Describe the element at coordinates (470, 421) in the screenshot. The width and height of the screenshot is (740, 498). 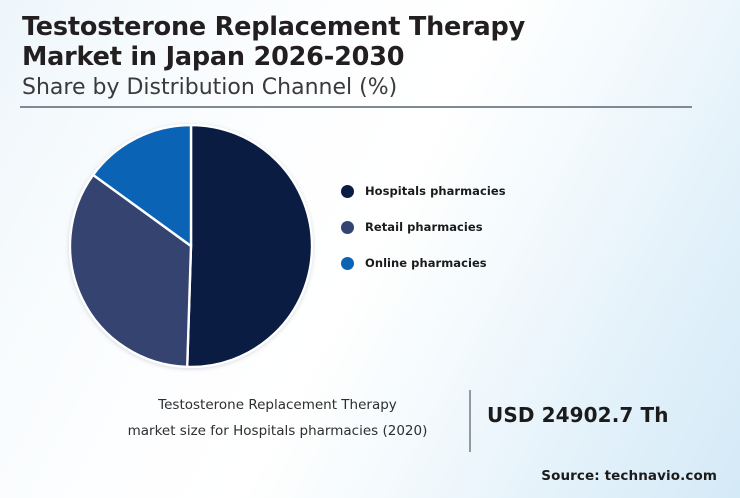
I see `footer-vertical-divider` at that location.